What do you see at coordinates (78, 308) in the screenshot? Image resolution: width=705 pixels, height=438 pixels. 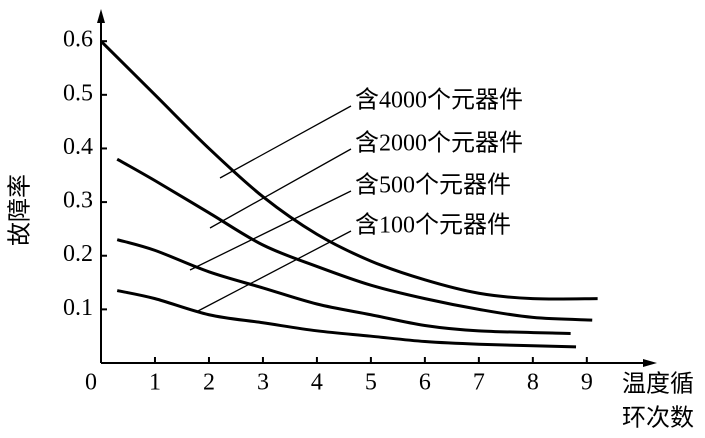 I see `y-tick-label: 0.1` at bounding box center [78, 308].